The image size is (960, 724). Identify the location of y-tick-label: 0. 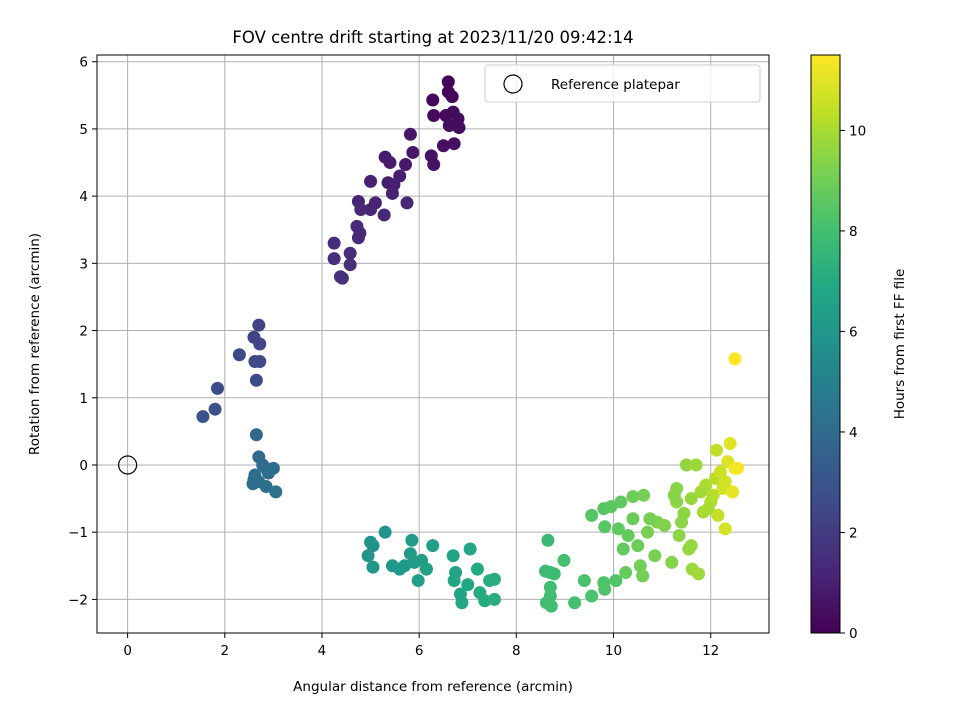
(83, 466).